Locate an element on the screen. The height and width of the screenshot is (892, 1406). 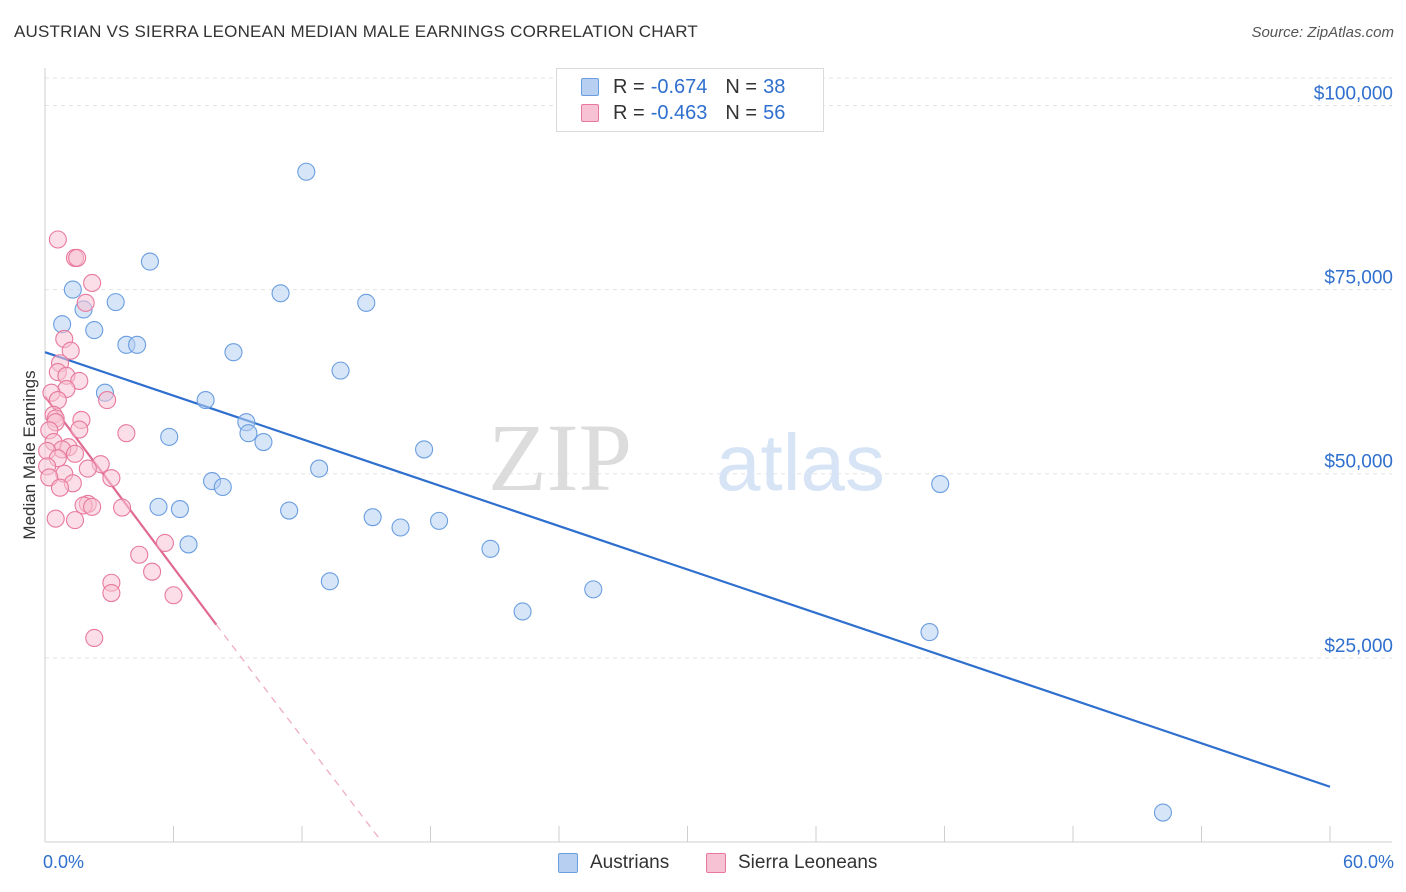
watermark: ZIP atlas is located at coordinates (686, 457).